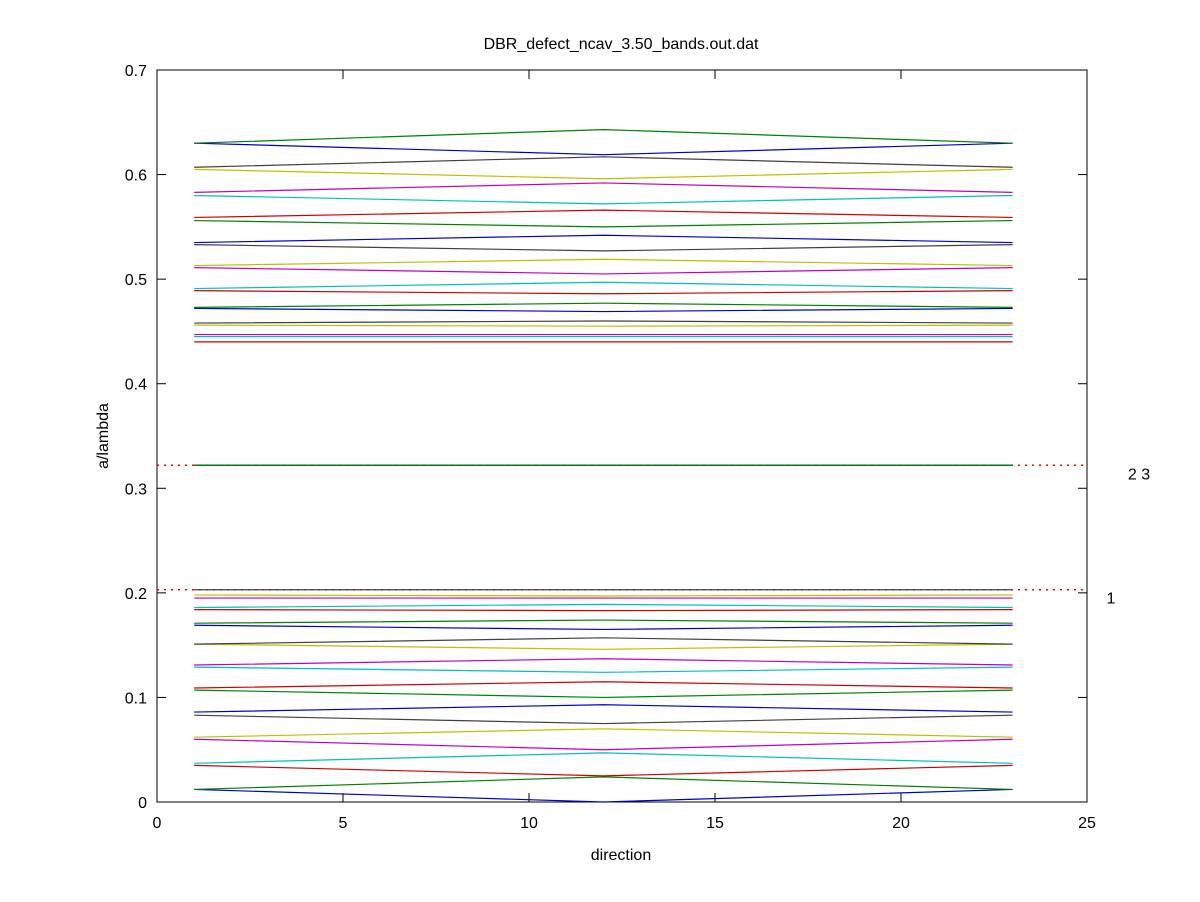 This screenshot has width=1200, height=902. What do you see at coordinates (136, 385) in the screenshot?
I see `y-tick-label: 0.4` at bounding box center [136, 385].